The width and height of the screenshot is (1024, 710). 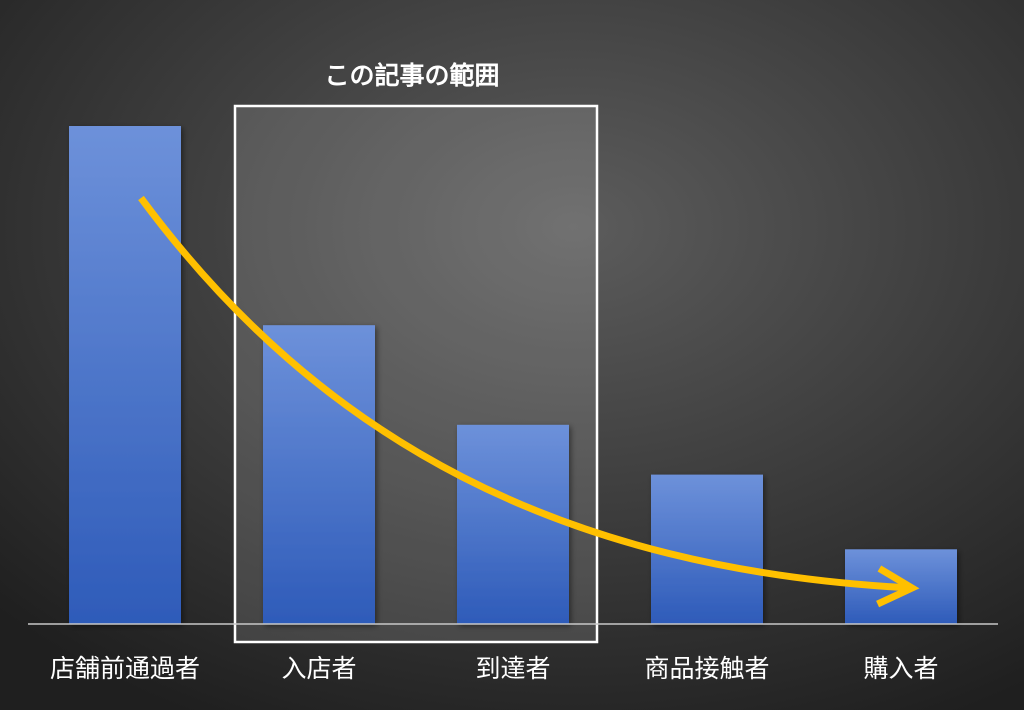 I want to click on trend-arrow-head, so click(x=898, y=586).